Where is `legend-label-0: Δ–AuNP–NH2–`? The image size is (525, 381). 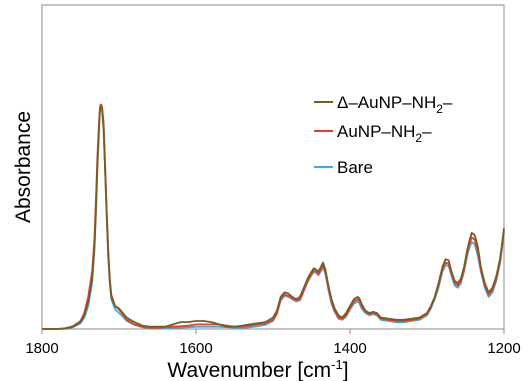
legend-label-0: Δ–AuNP–NH2– is located at coordinates (395, 104).